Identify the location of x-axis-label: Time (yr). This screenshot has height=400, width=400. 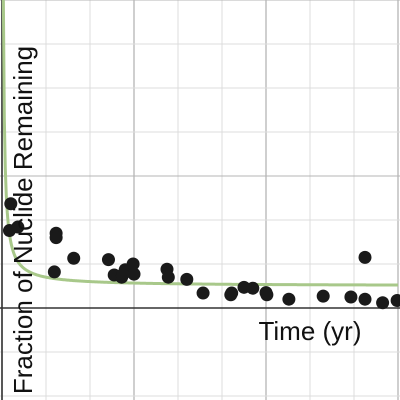
(309, 331).